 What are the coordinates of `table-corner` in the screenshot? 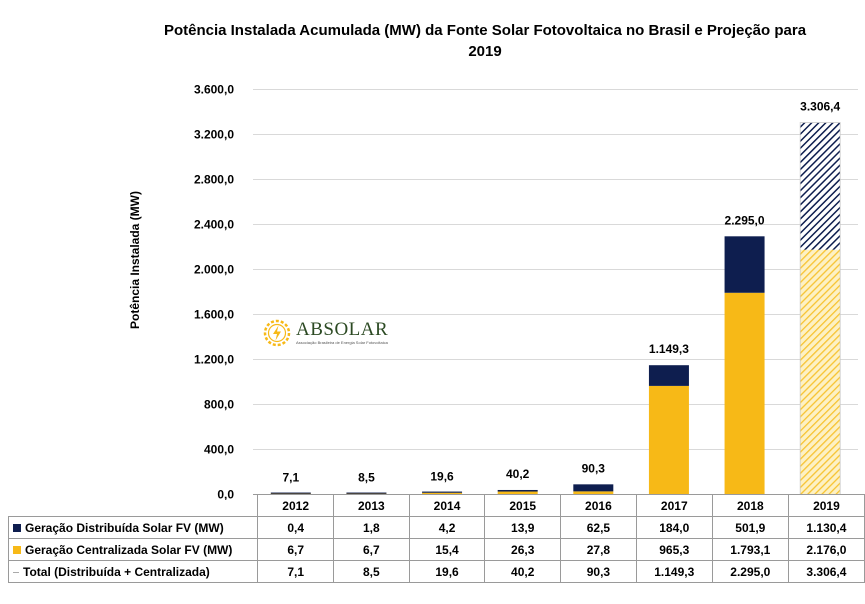 It's located at (133, 505).